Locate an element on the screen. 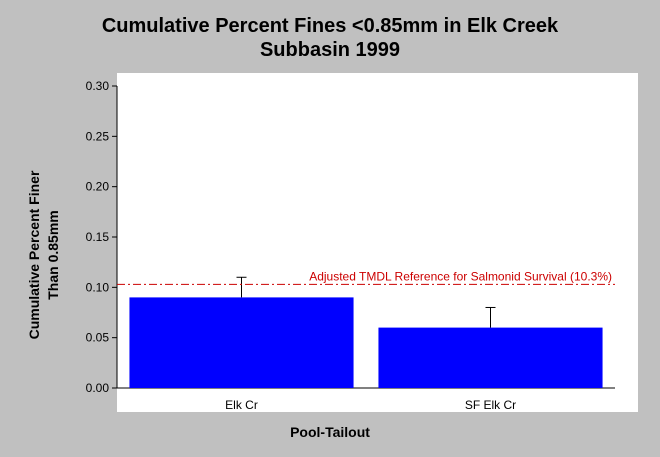  y-tick-label: 0.20 is located at coordinates (98, 187).